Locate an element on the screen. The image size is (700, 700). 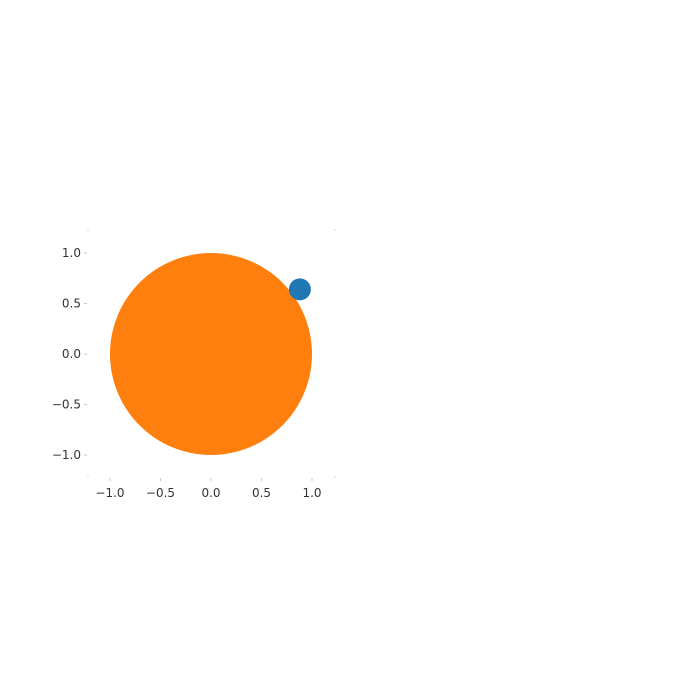
y-tick-label: −1.0 is located at coordinates (66, 455).